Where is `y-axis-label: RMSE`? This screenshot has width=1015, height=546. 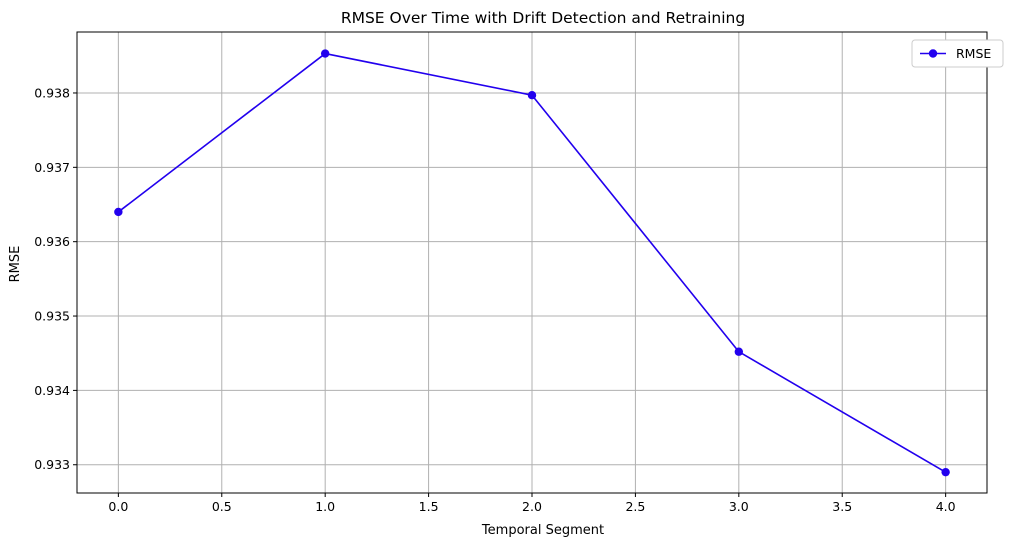 y-axis-label: RMSE is located at coordinates (15, 264).